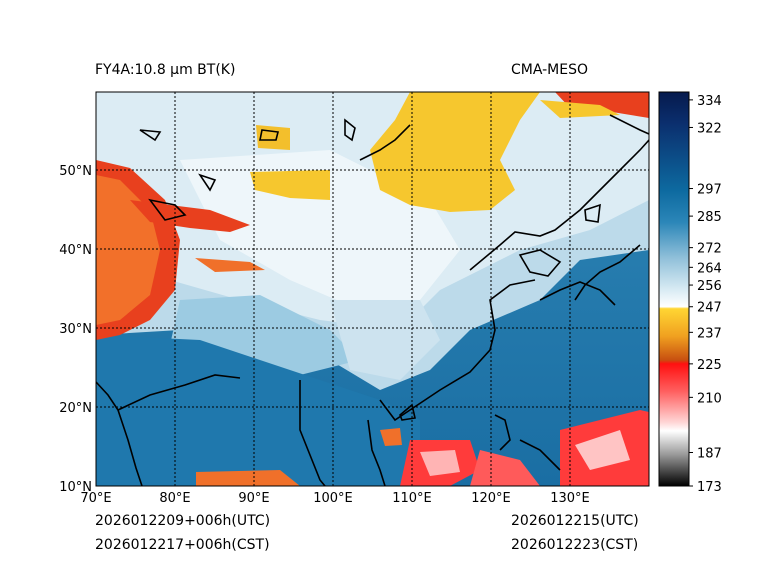  What do you see at coordinates (253, 498) in the screenshot?
I see `lon-label-90: 90°E` at bounding box center [253, 498].